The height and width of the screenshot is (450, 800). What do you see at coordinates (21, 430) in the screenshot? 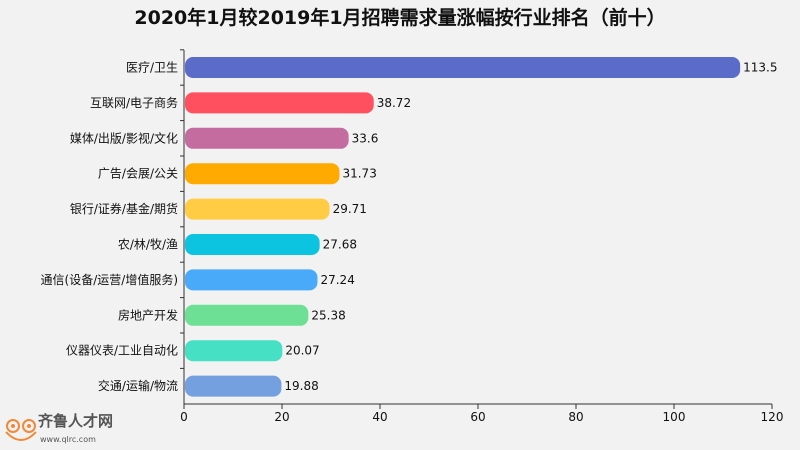
I see `frog-logo-icon` at bounding box center [21, 430].